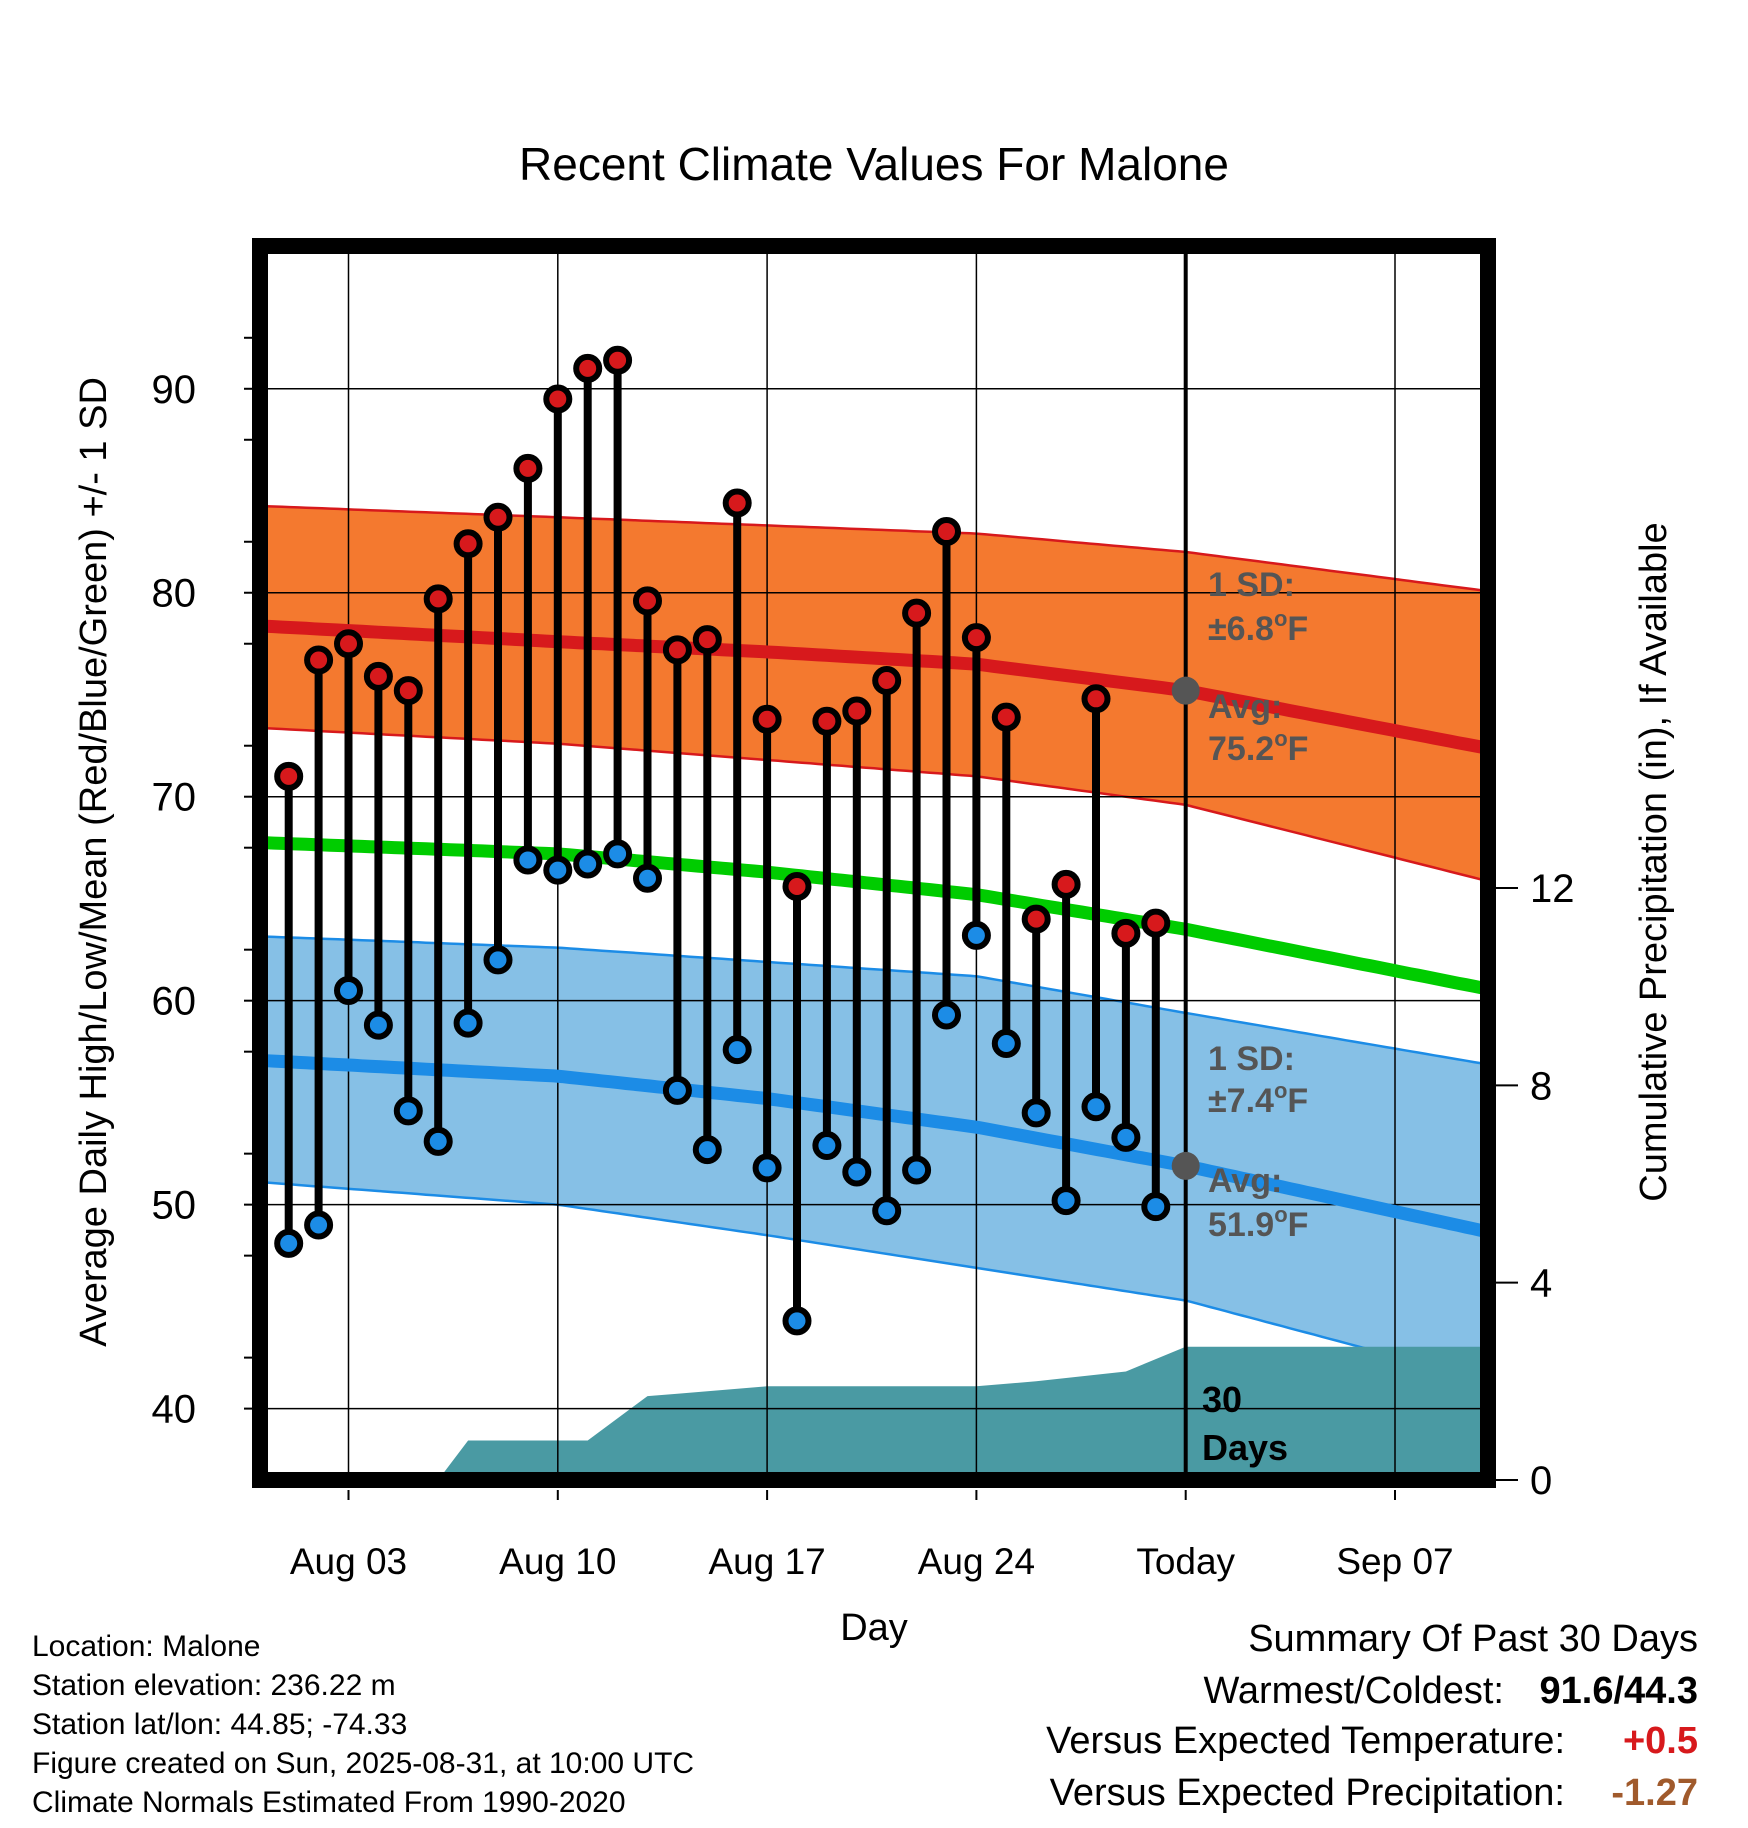  What do you see at coordinates (557, 1561) in the screenshot?
I see `x-tick-label: Aug 10` at bounding box center [557, 1561].